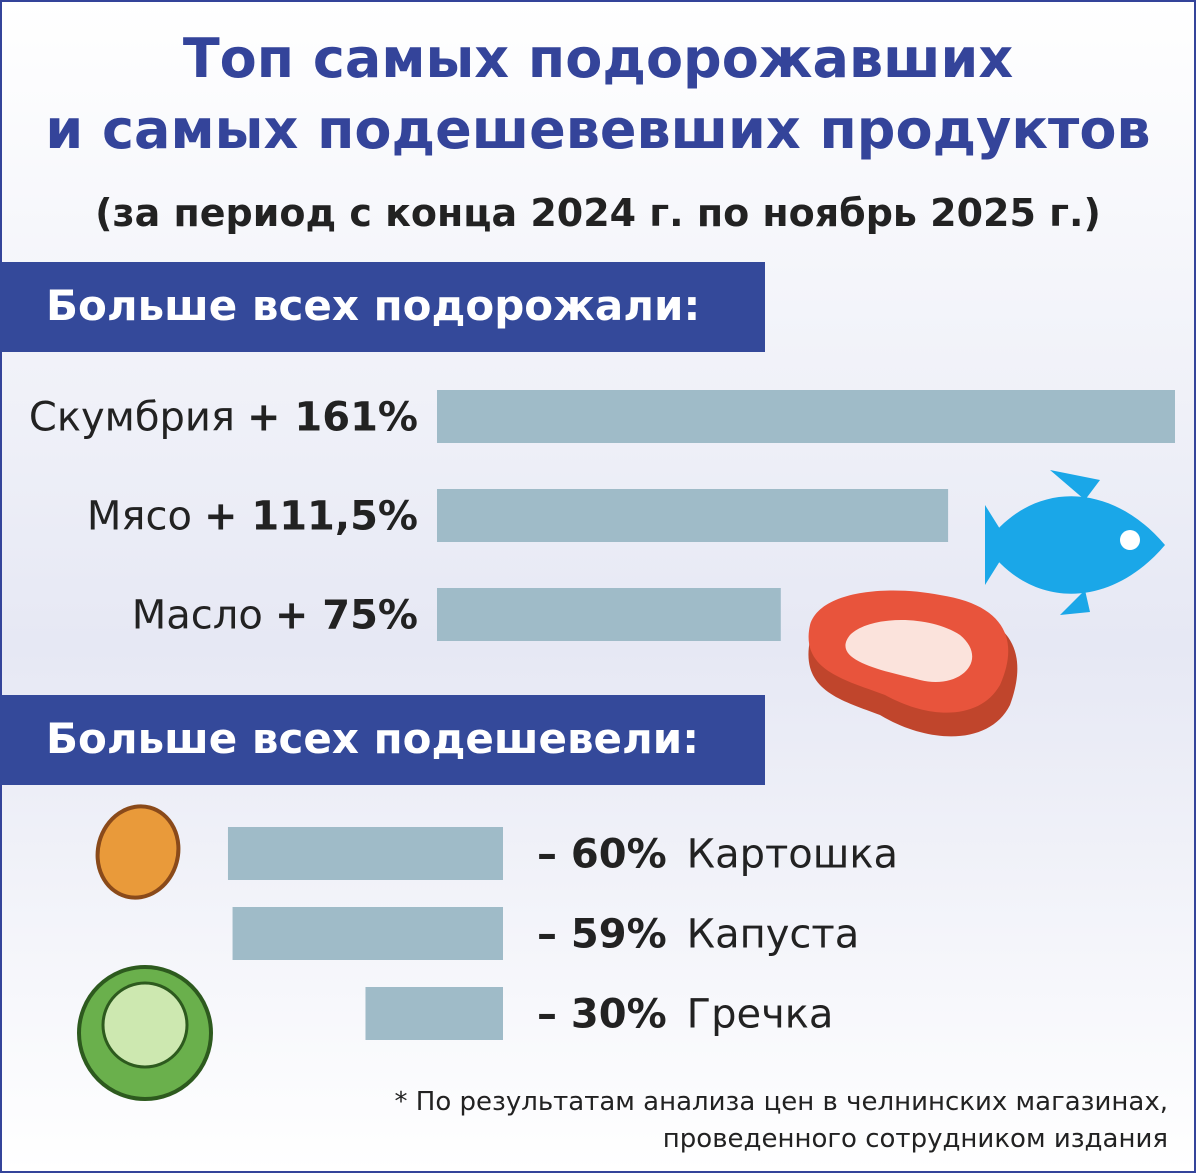  What do you see at coordinates (773, 935) in the screenshot?
I see `category-label: Капуста` at bounding box center [773, 935].